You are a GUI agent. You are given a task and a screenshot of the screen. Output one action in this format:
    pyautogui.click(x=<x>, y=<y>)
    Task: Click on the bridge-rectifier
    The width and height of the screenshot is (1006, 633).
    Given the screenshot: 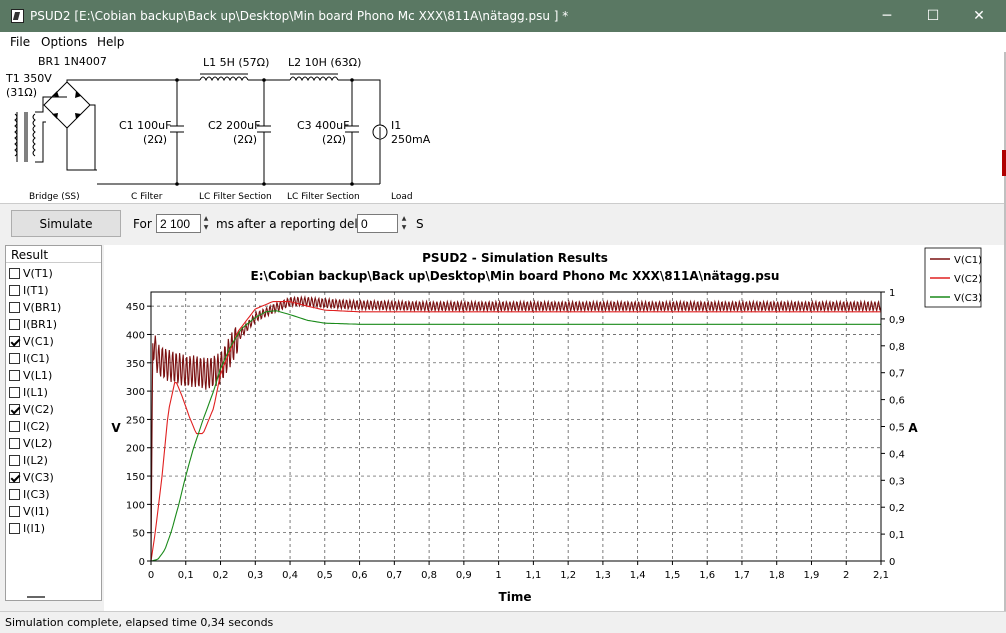 What is the action you would take?
    pyautogui.click(x=67, y=105)
    